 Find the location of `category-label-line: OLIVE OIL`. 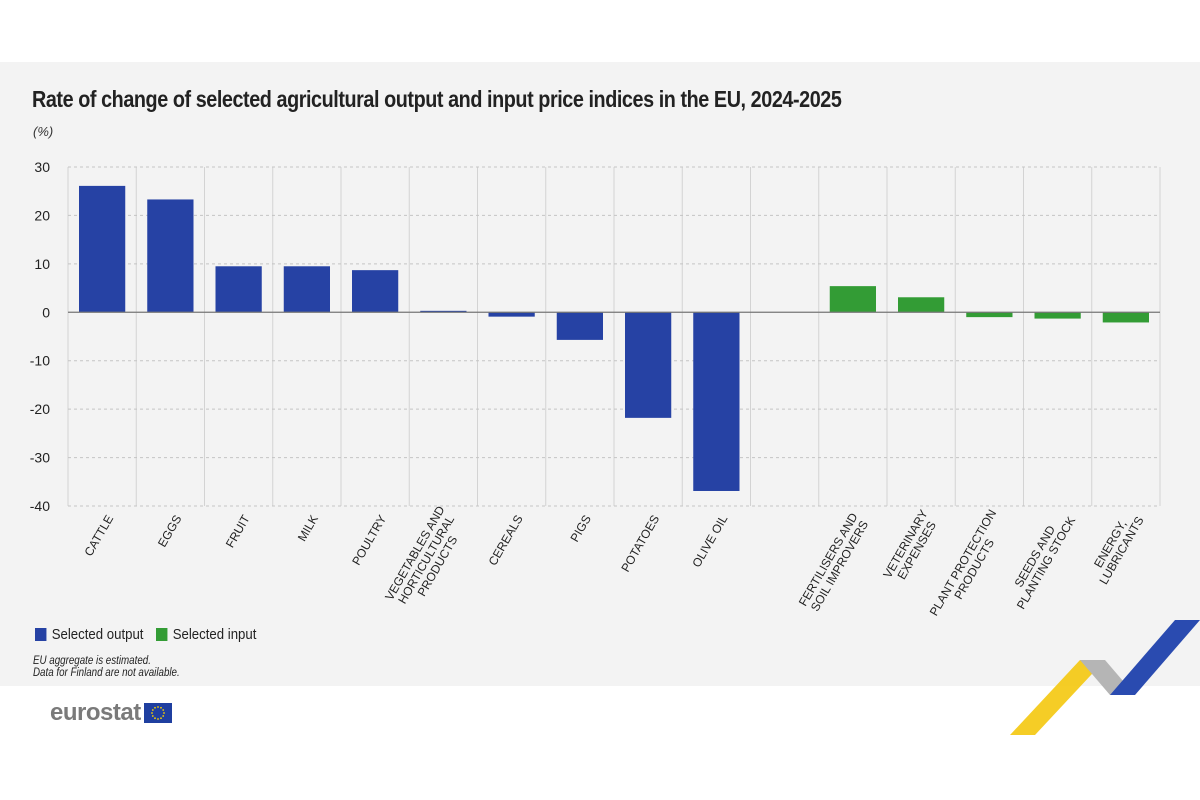

category-label-line: OLIVE OIL is located at coordinates (709, 541).